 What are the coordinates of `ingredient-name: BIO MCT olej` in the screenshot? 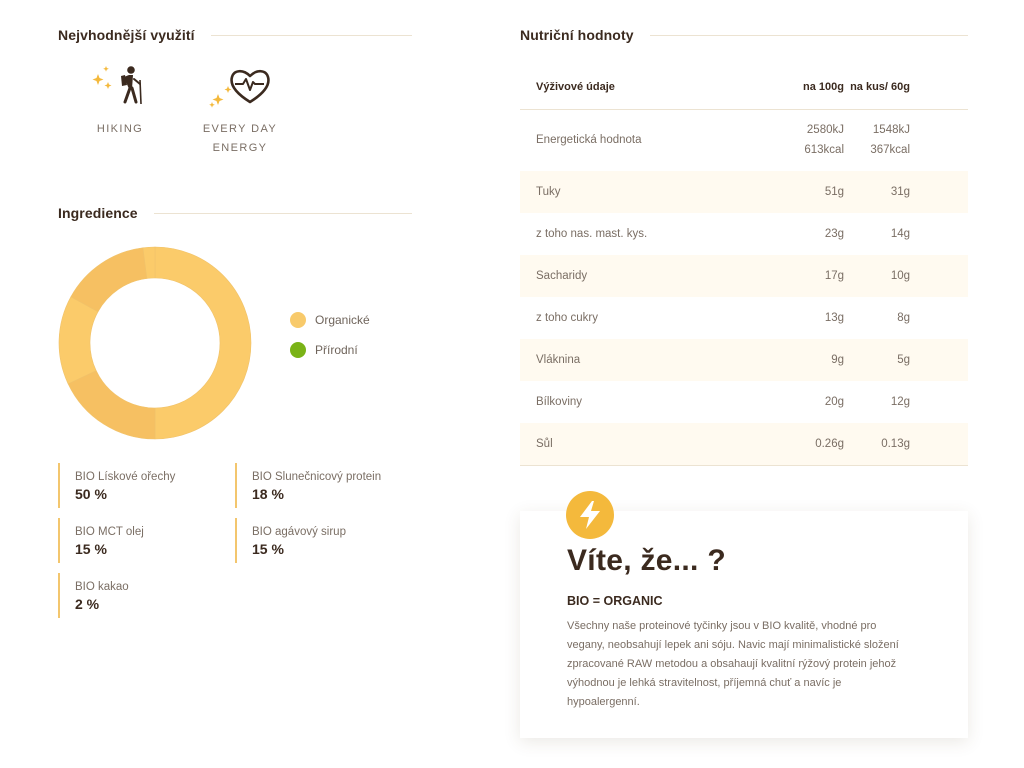 It's located at (109, 532).